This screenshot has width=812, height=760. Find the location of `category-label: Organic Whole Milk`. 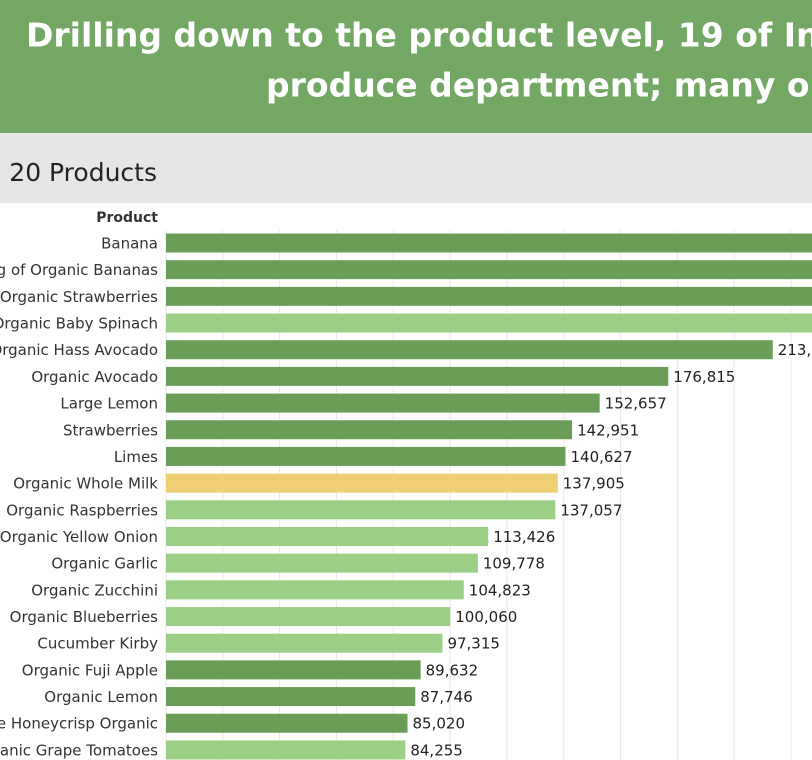

category-label: Organic Whole Milk is located at coordinates (85, 484).